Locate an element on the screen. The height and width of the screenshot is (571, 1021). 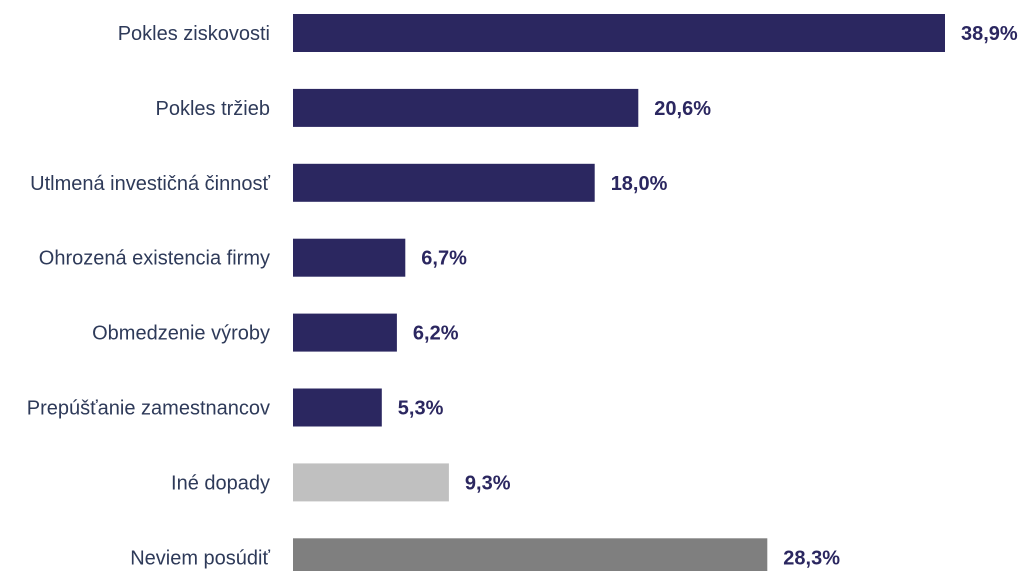
category-label: Iné dopady is located at coordinates (220, 483).